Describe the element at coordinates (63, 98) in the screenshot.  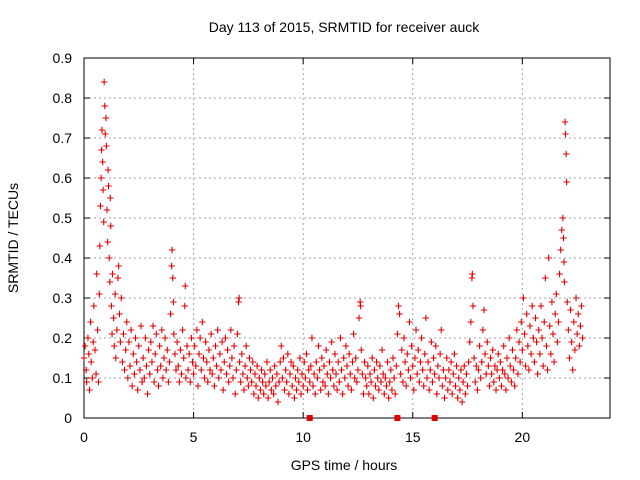
I see `y-tick-label: 0.8` at that location.